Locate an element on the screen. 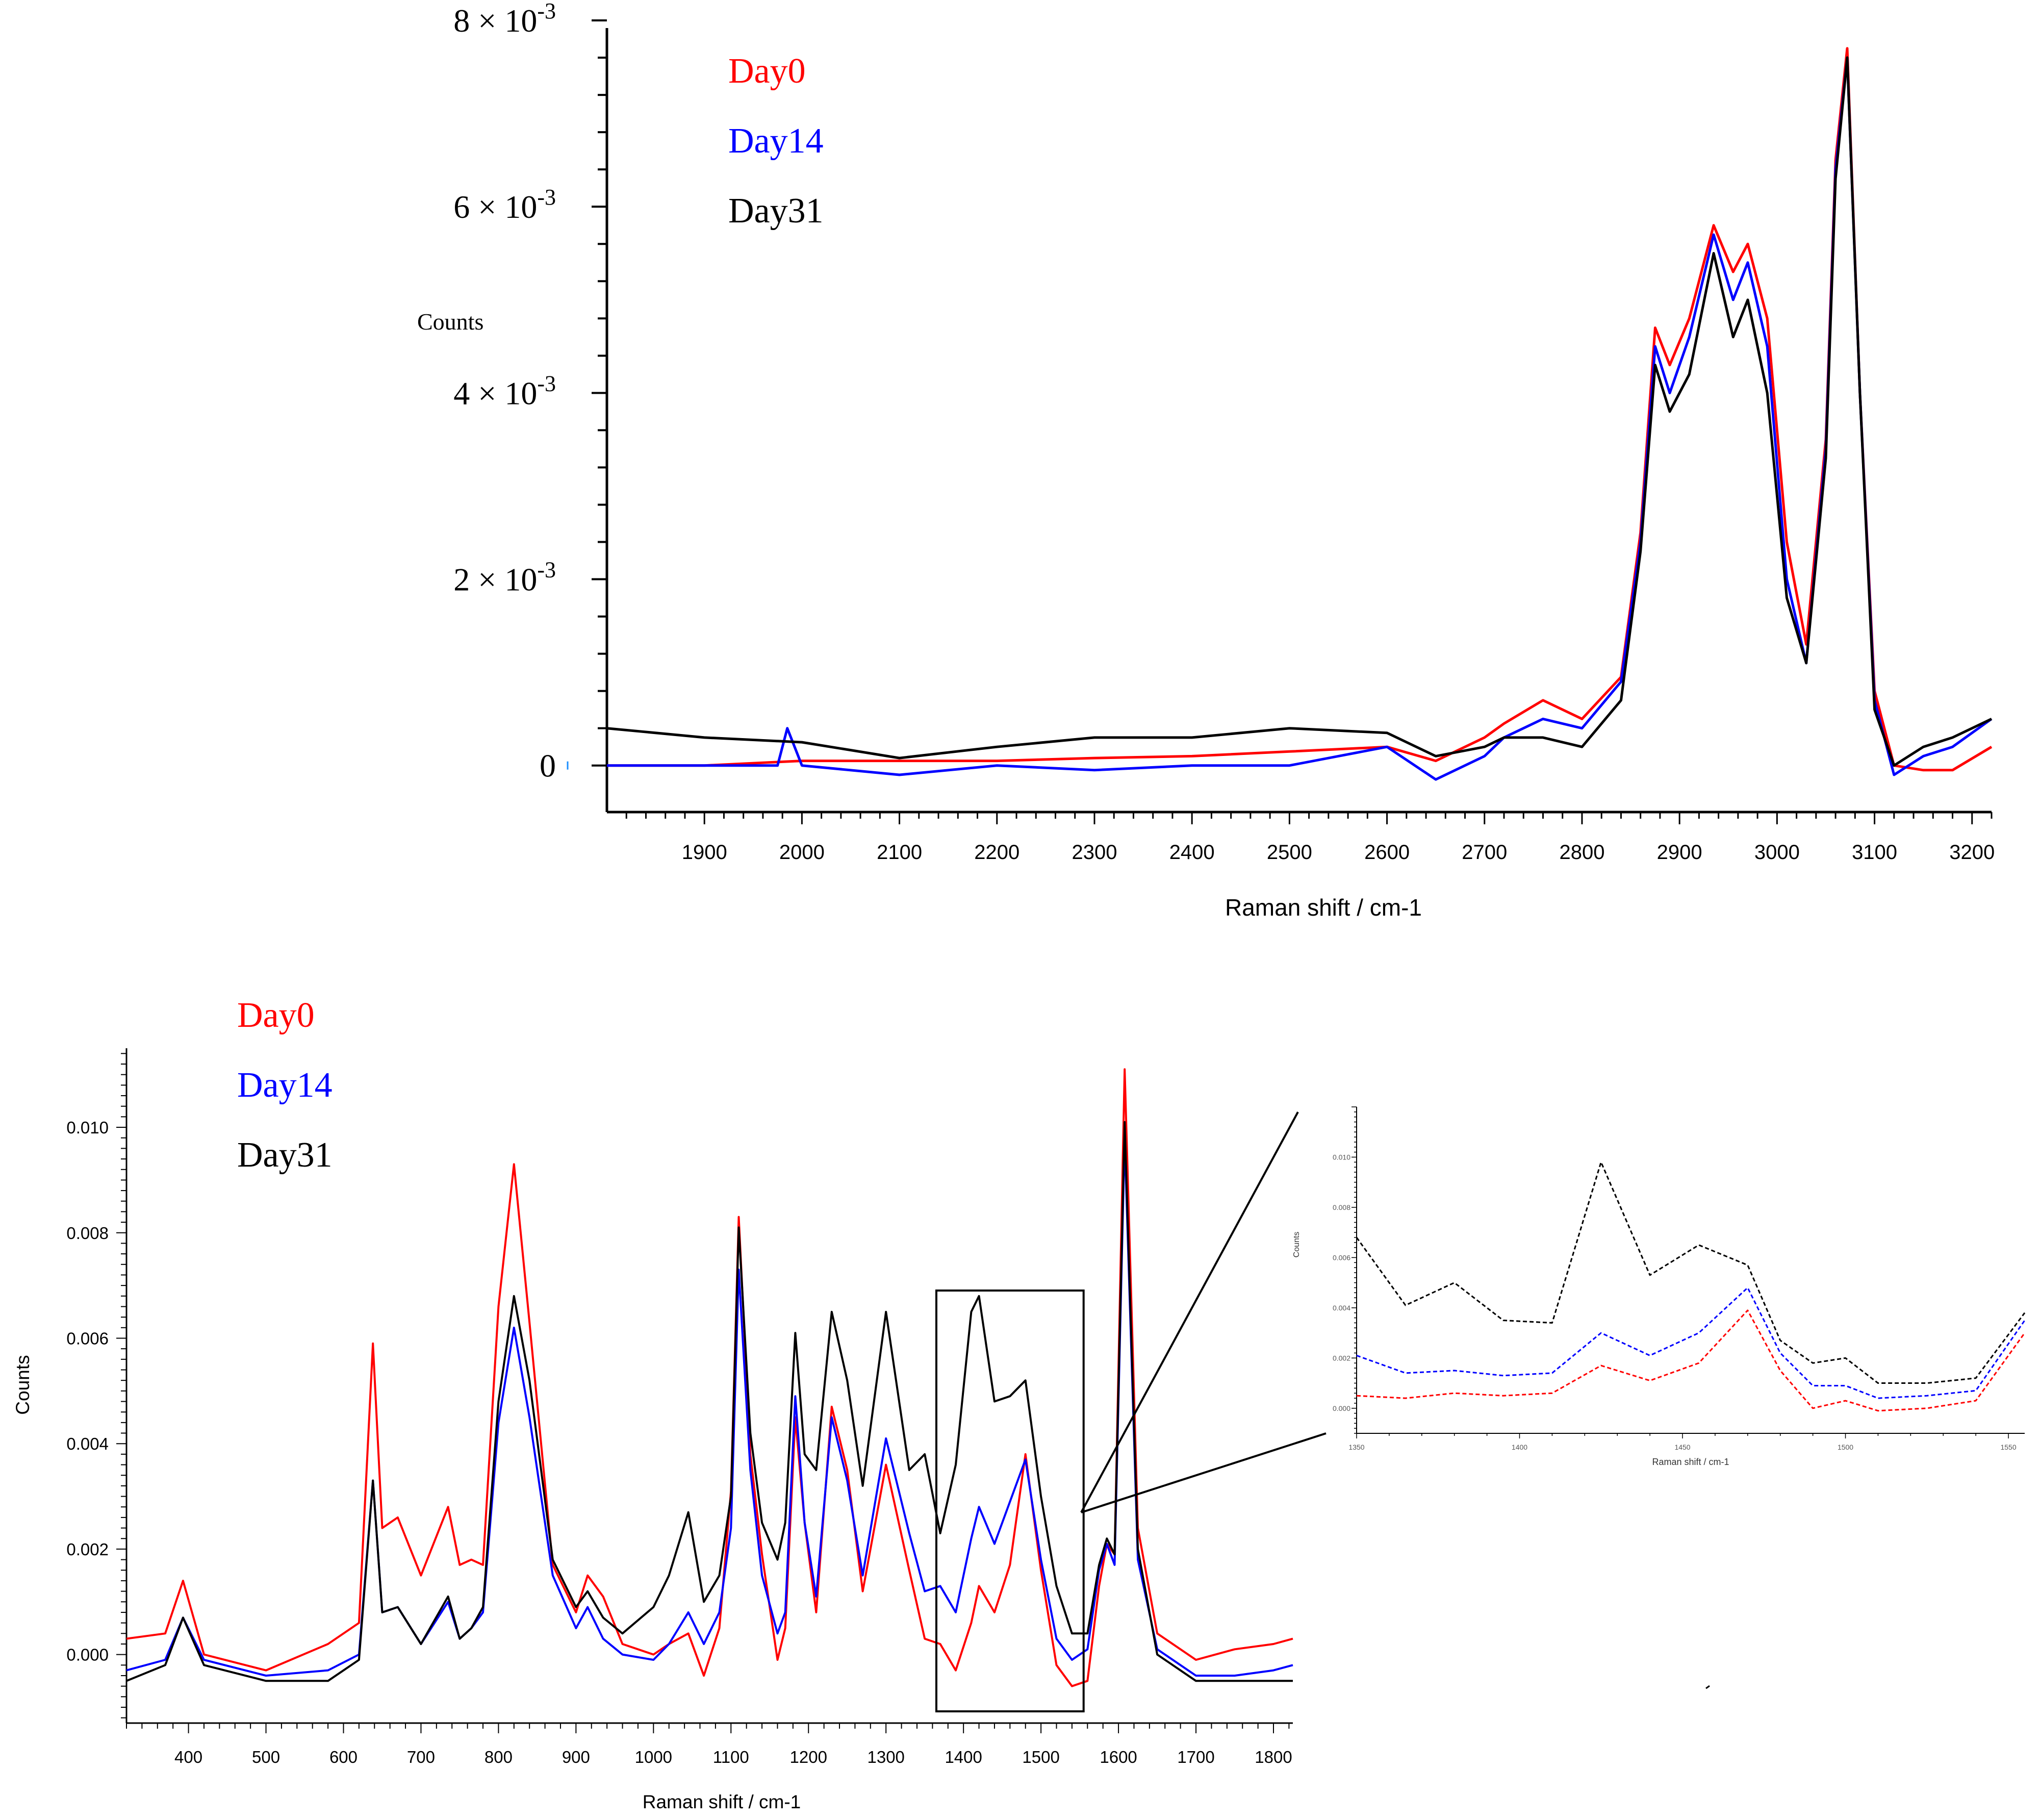 This screenshot has height=1820, width=2040. top-x-tick-label: 2800 is located at coordinates (1581, 852).